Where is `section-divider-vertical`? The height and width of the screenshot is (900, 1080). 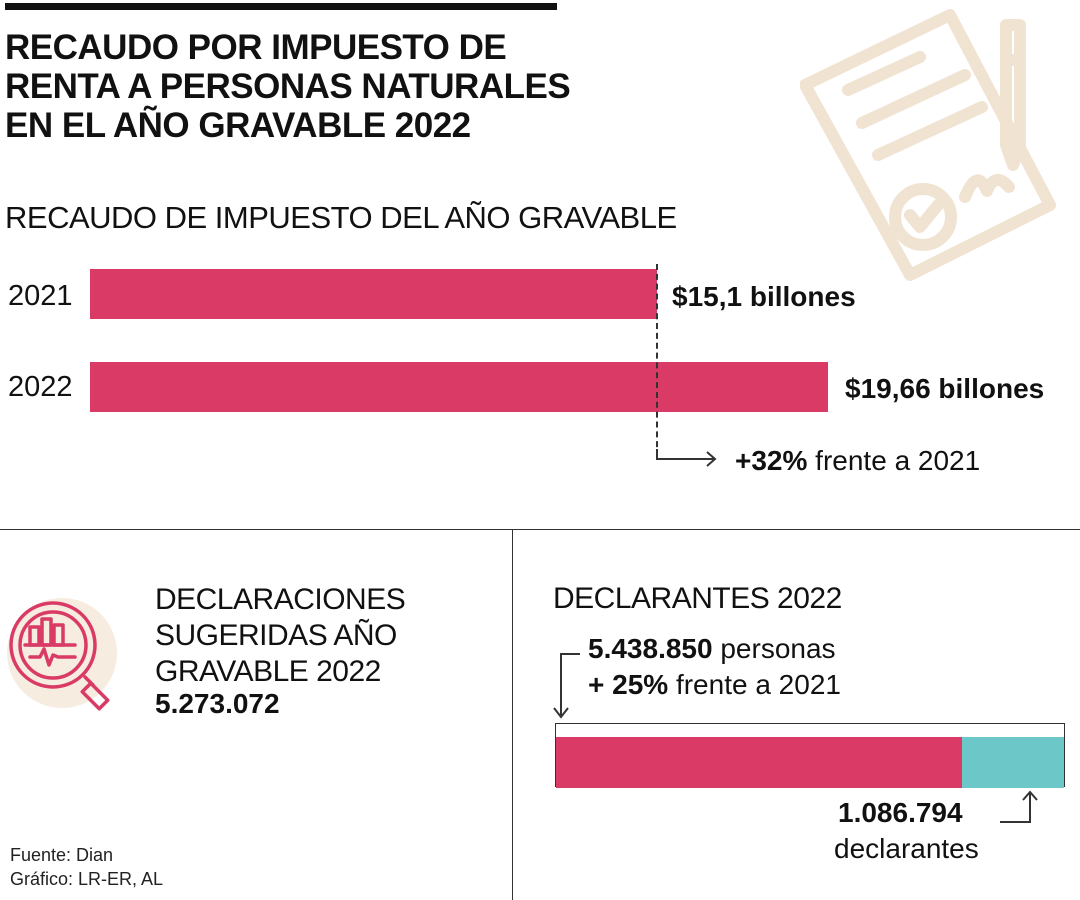
section-divider-vertical is located at coordinates (512, 715).